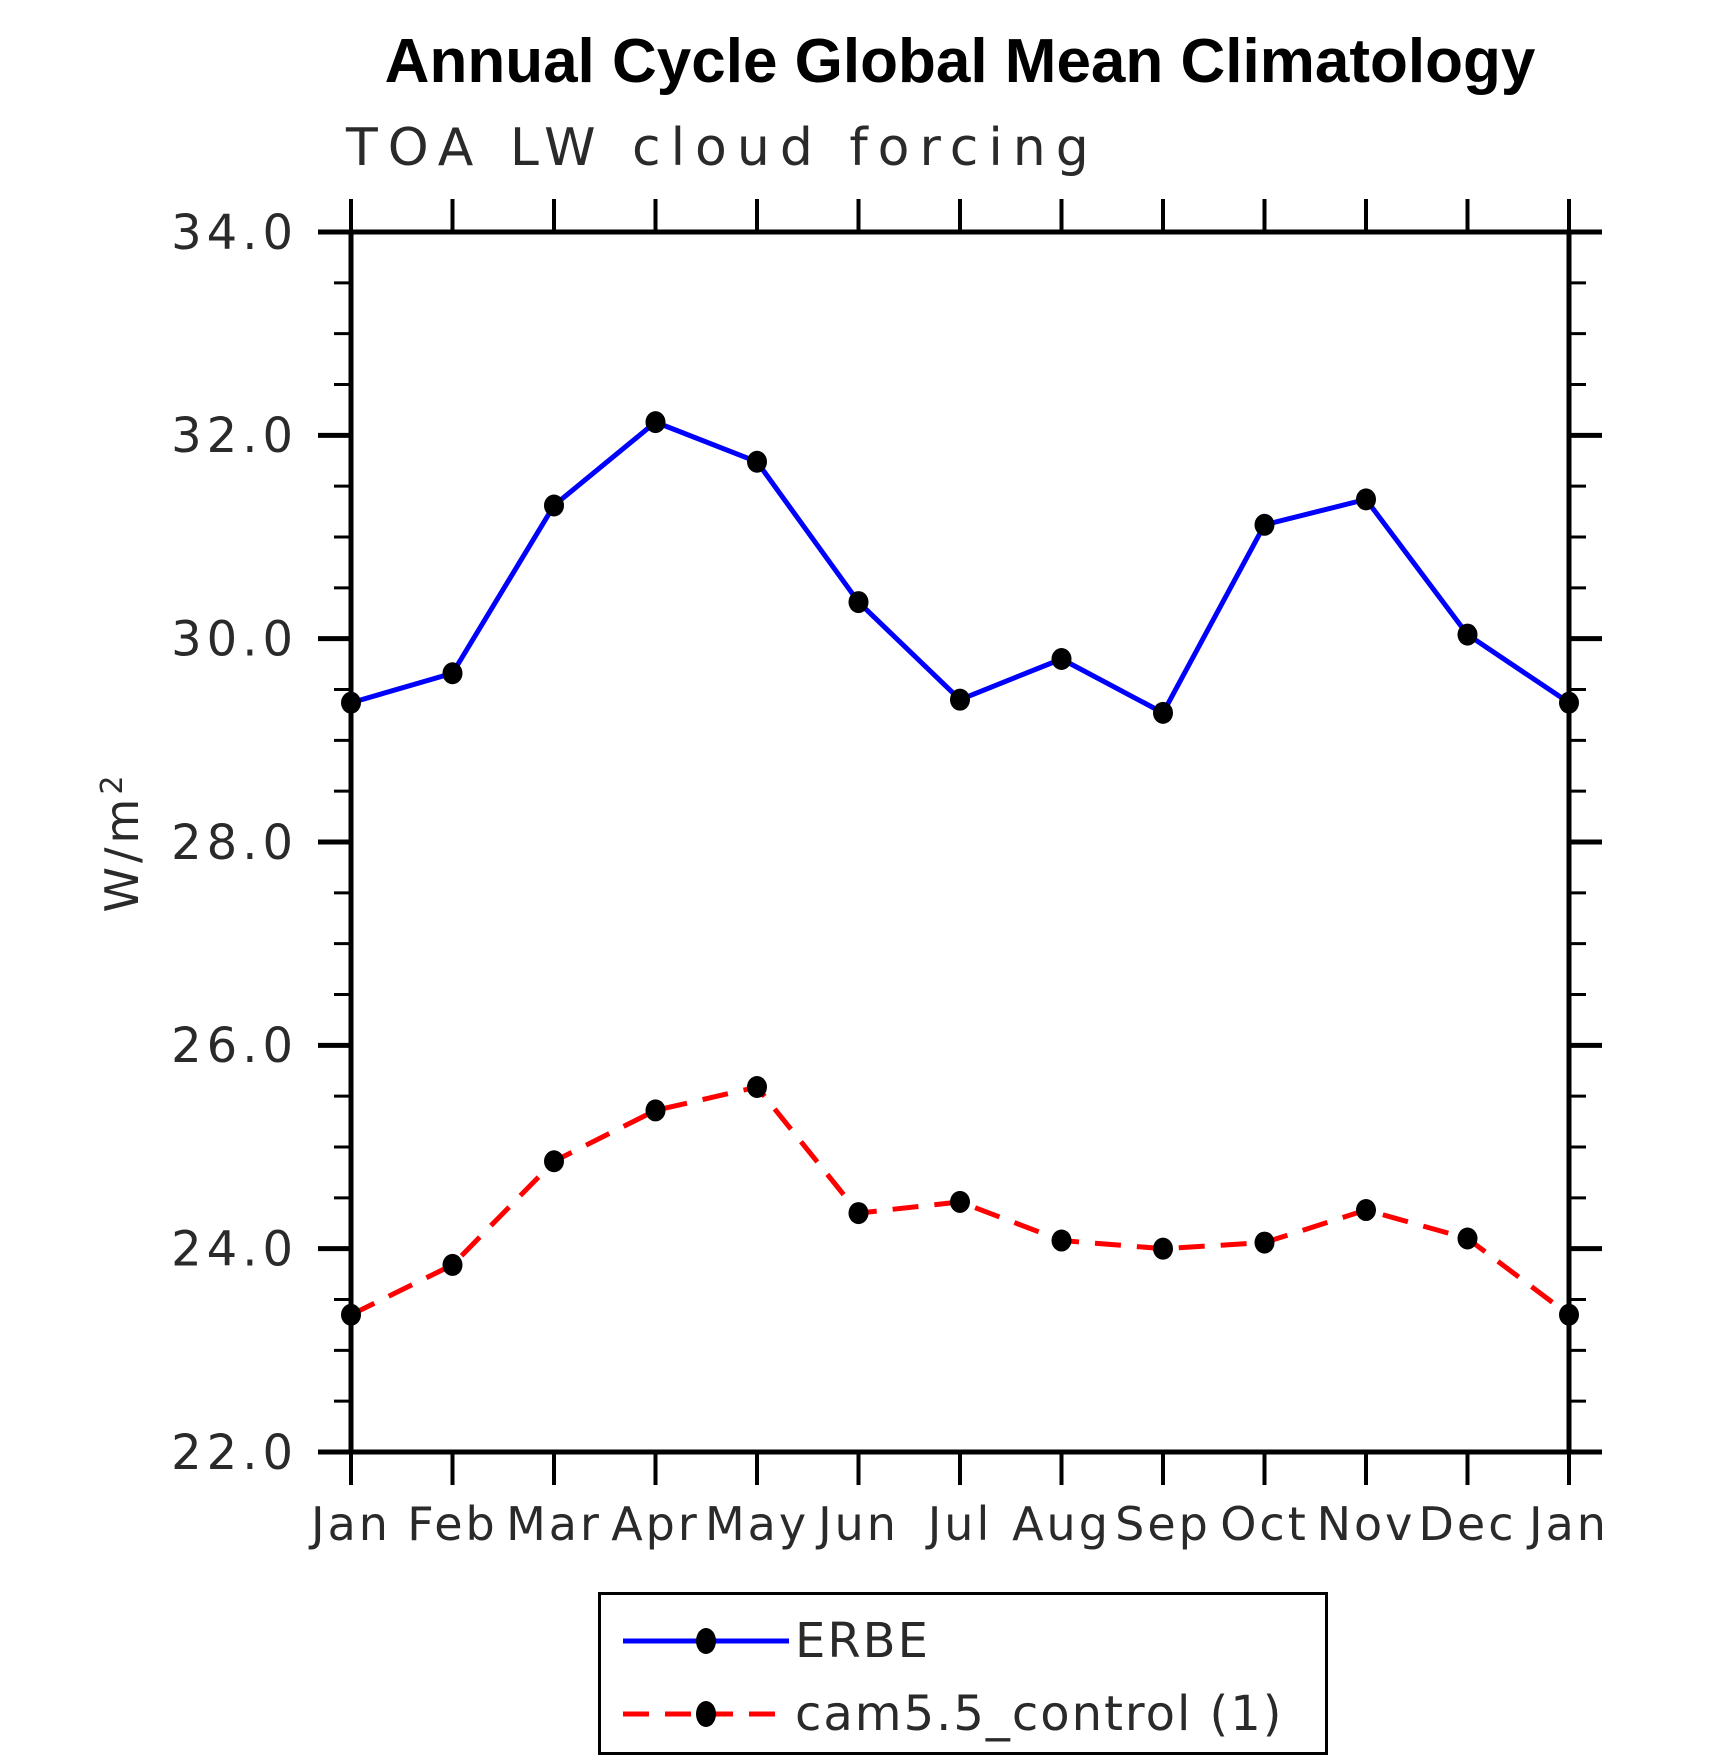 This screenshot has width=1710, height=1762. What do you see at coordinates (234, 1453) in the screenshot?
I see `y-tick-label: 22.0` at bounding box center [234, 1453].